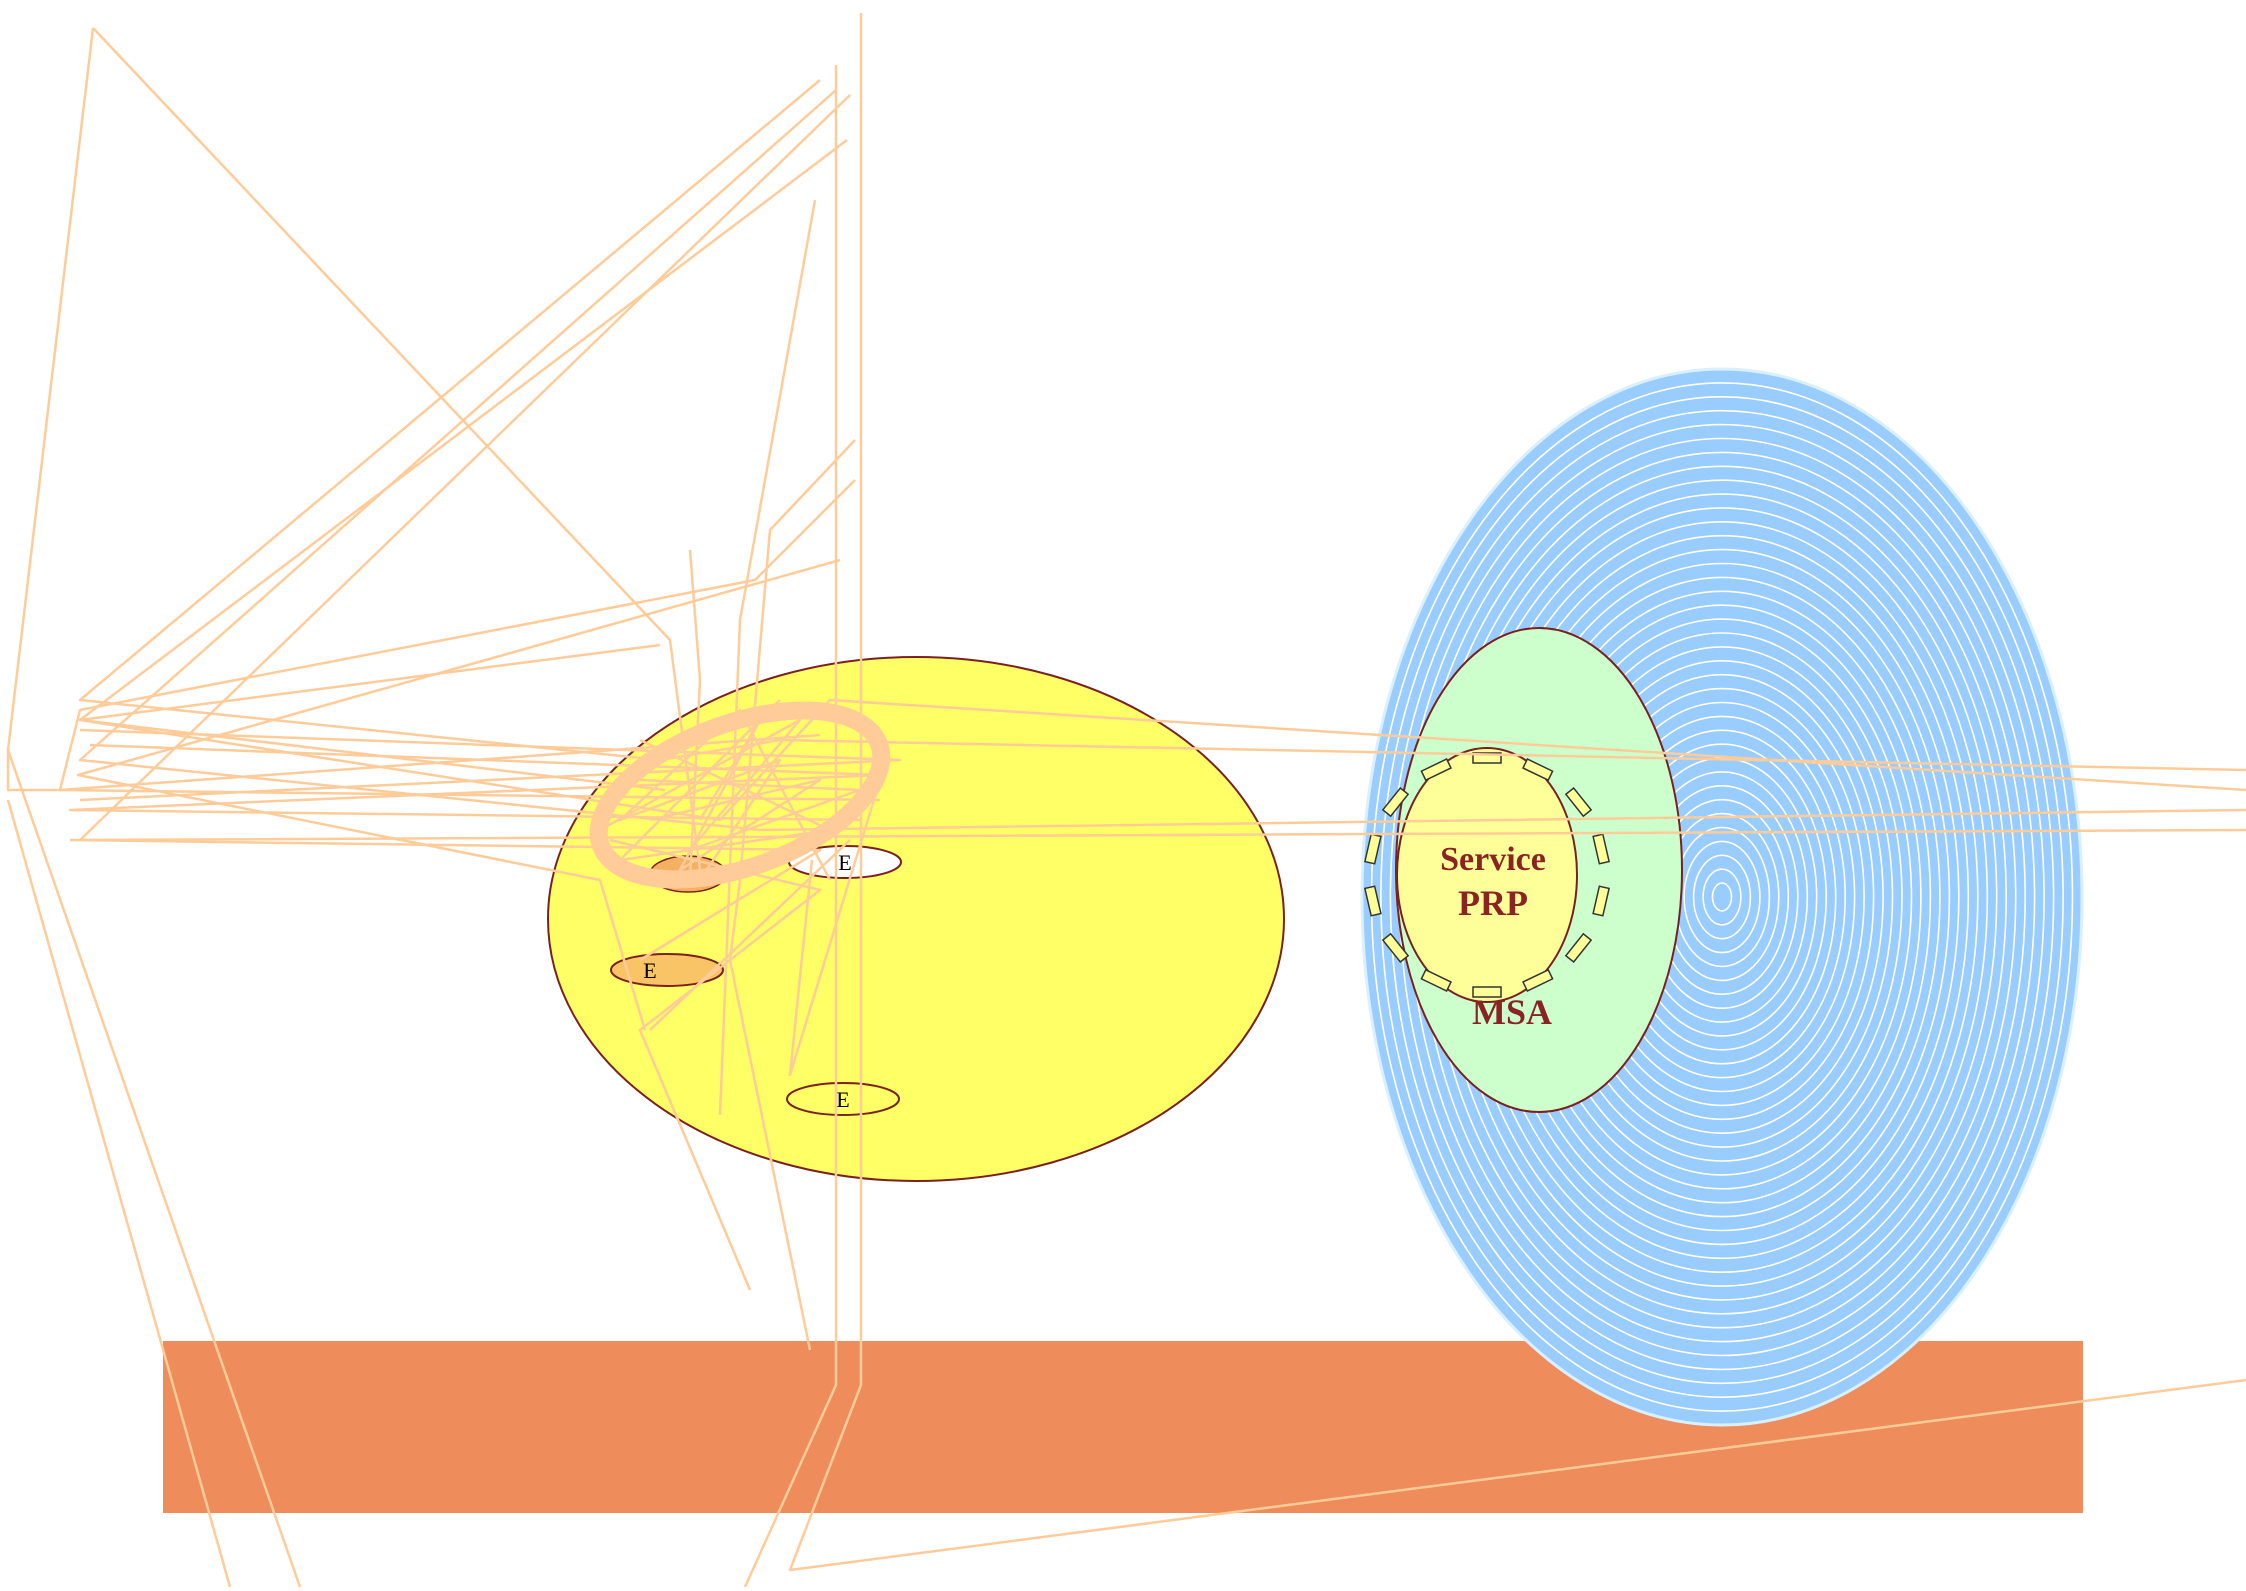  What do you see at coordinates (1512, 1012) in the screenshot?
I see `msa-label: MSA` at bounding box center [1512, 1012].